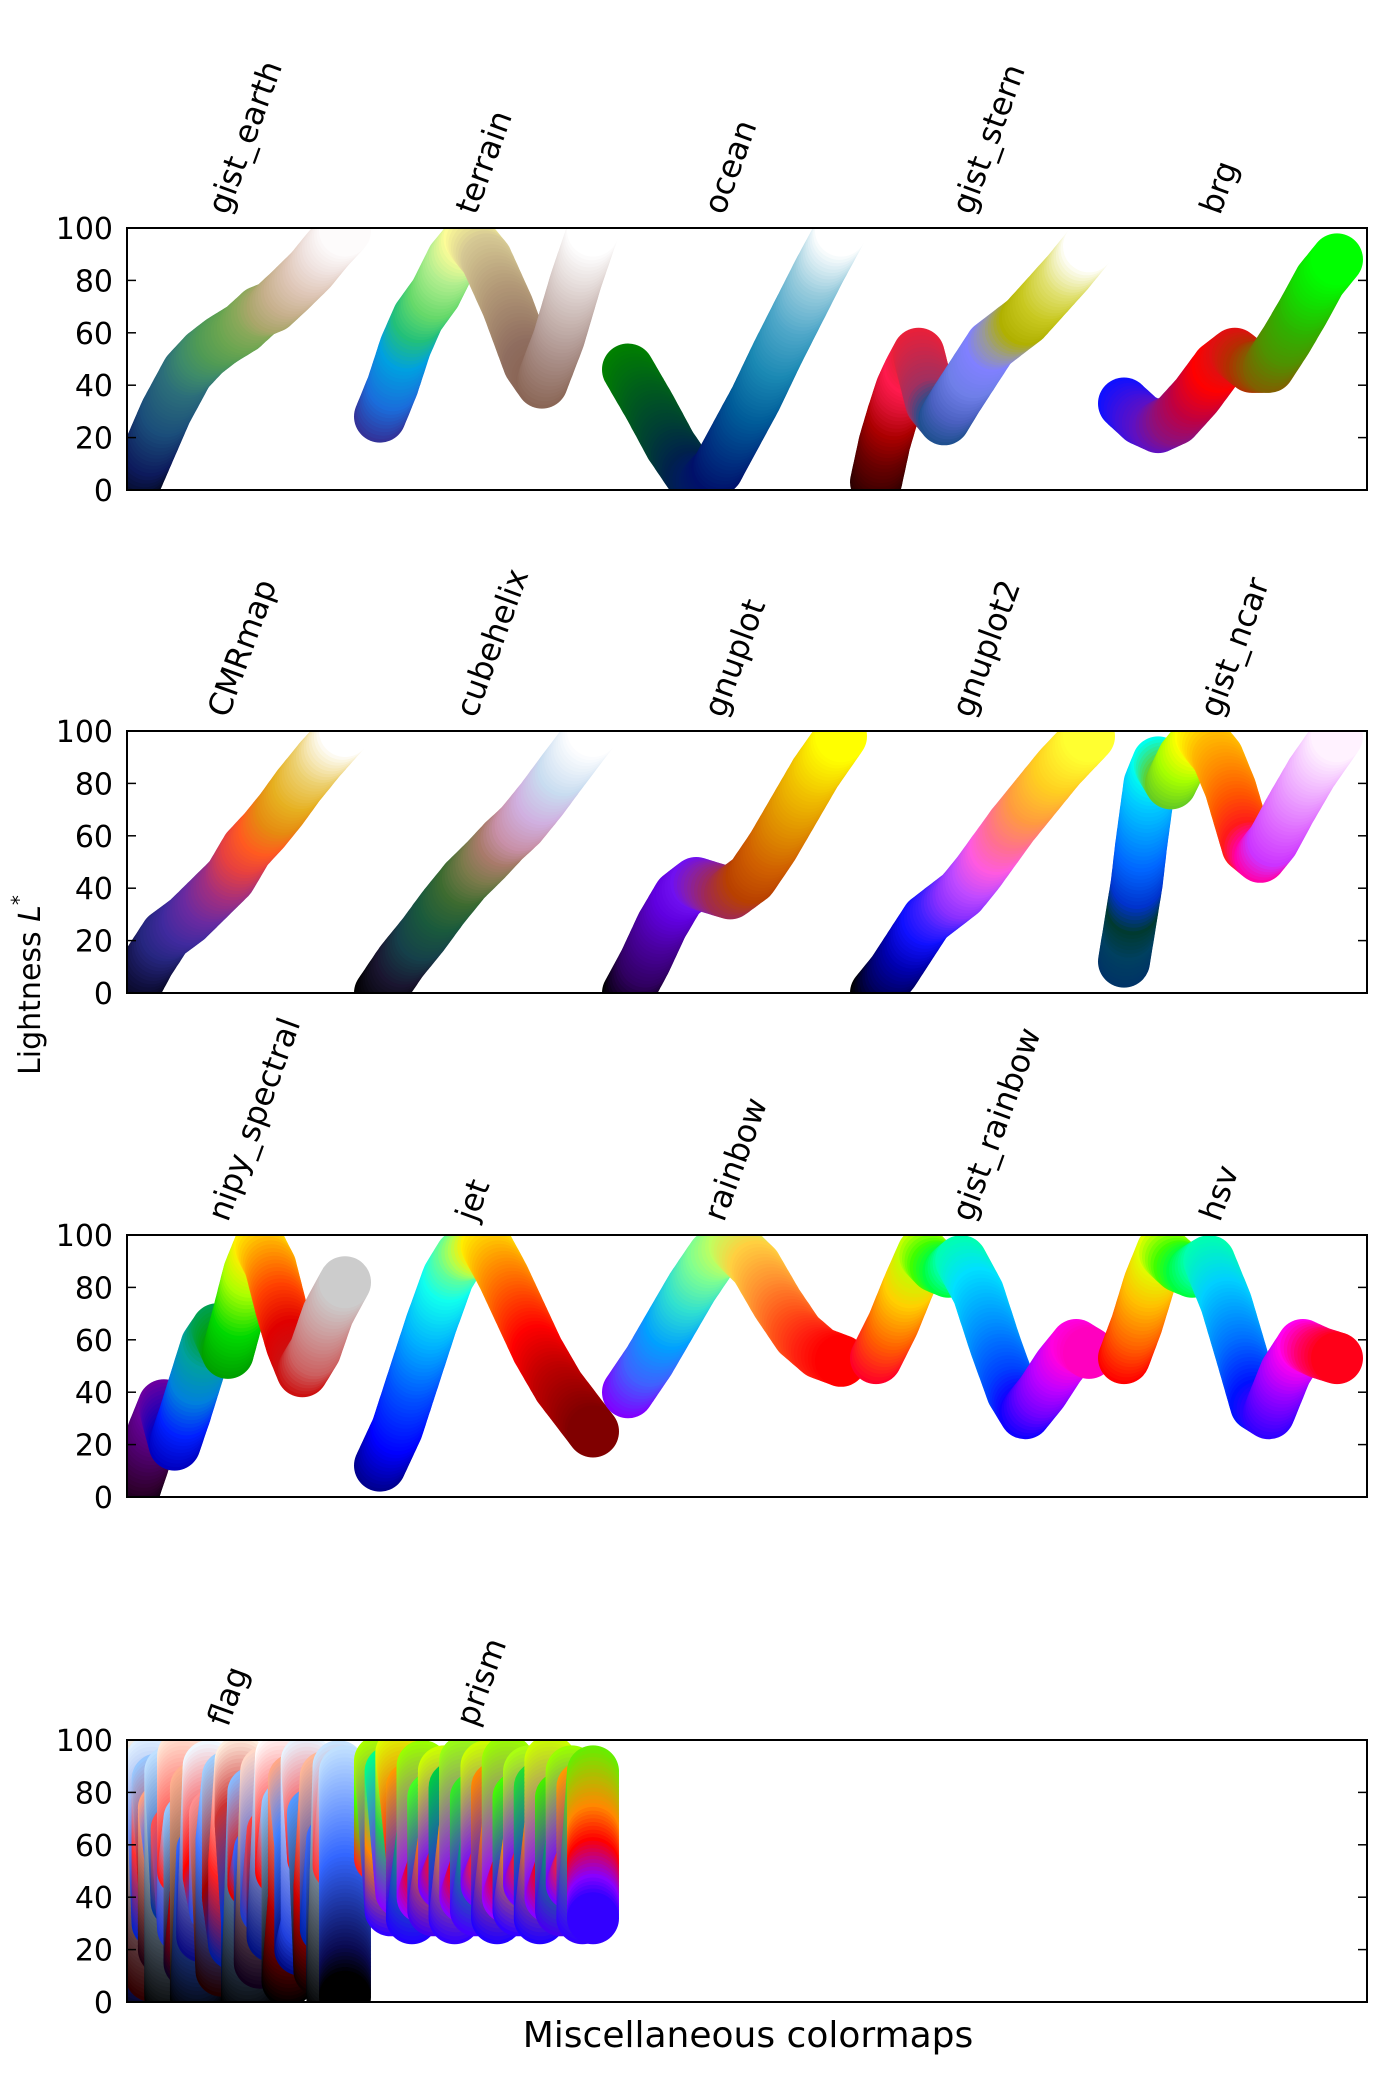 This screenshot has width=1400, height=2080. I want to click on series-gist_ncar, so click(1230, 859).